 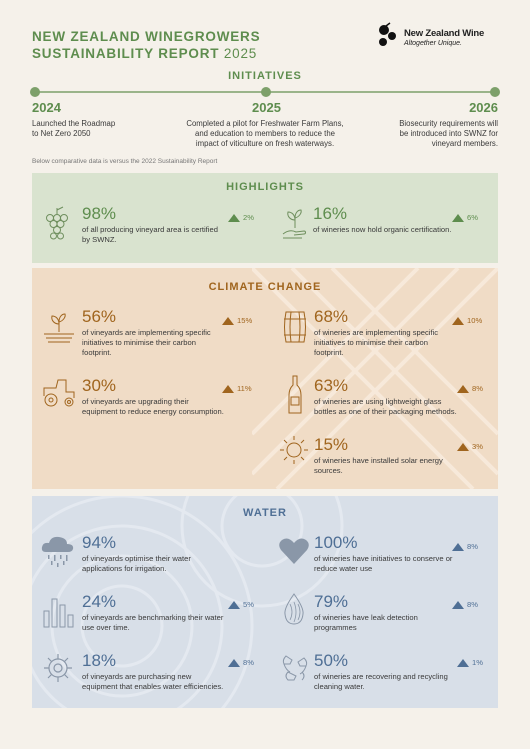 What do you see at coordinates (237, 388) in the screenshot?
I see `stat-delta: 11%` at bounding box center [237, 388].